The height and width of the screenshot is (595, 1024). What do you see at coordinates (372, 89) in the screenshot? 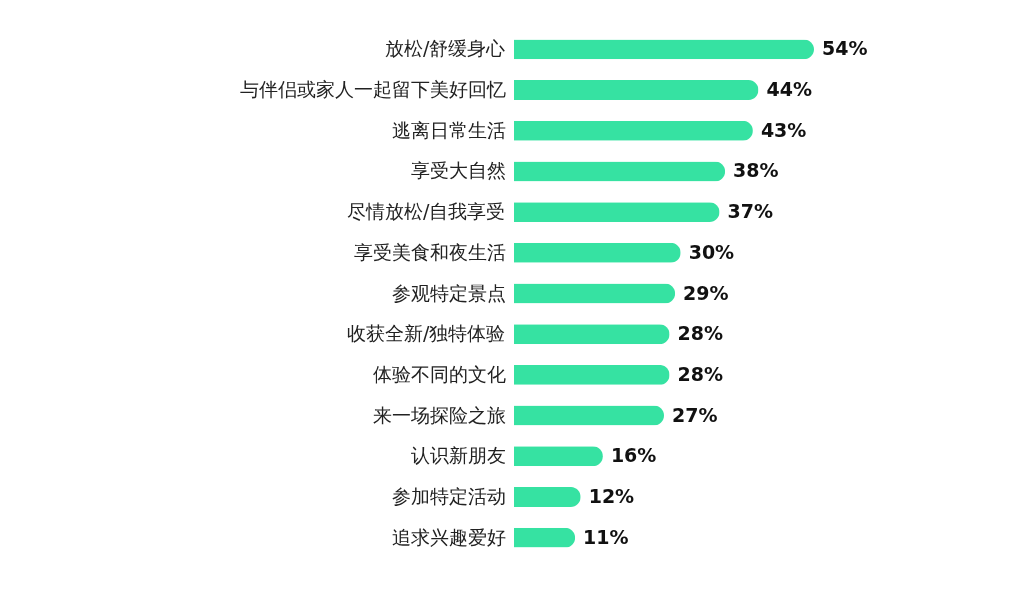
I see `y-tick-label: 与伴侣或家人一起留下美好回忆` at bounding box center [372, 89].